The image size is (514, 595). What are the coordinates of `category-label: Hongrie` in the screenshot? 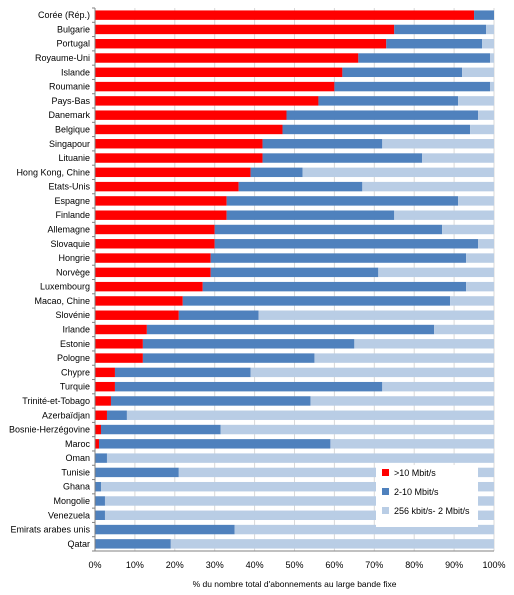 It's located at (74, 258).